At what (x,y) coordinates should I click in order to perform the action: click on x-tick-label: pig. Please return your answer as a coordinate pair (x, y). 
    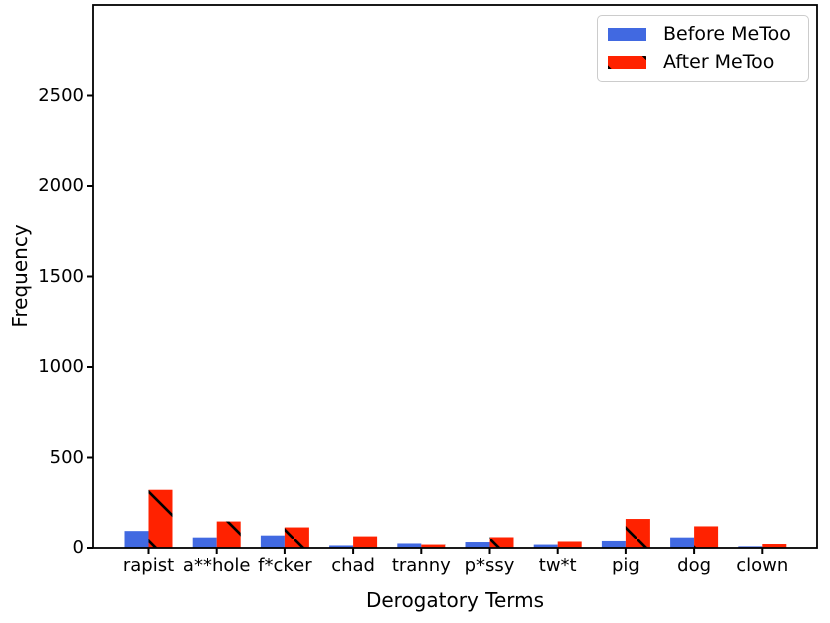
    Looking at the image, I should click on (625, 565).